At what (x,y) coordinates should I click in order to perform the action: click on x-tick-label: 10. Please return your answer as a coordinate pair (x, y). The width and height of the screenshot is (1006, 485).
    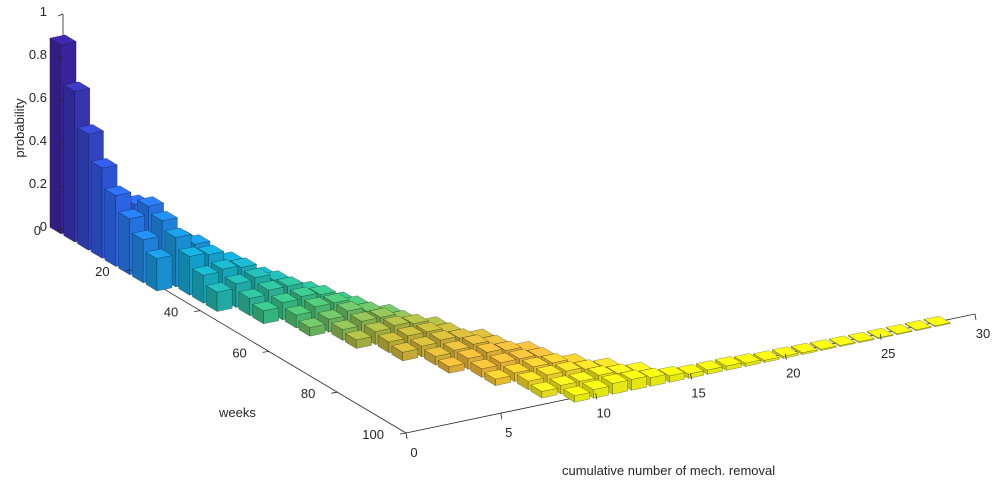
    Looking at the image, I should click on (603, 412).